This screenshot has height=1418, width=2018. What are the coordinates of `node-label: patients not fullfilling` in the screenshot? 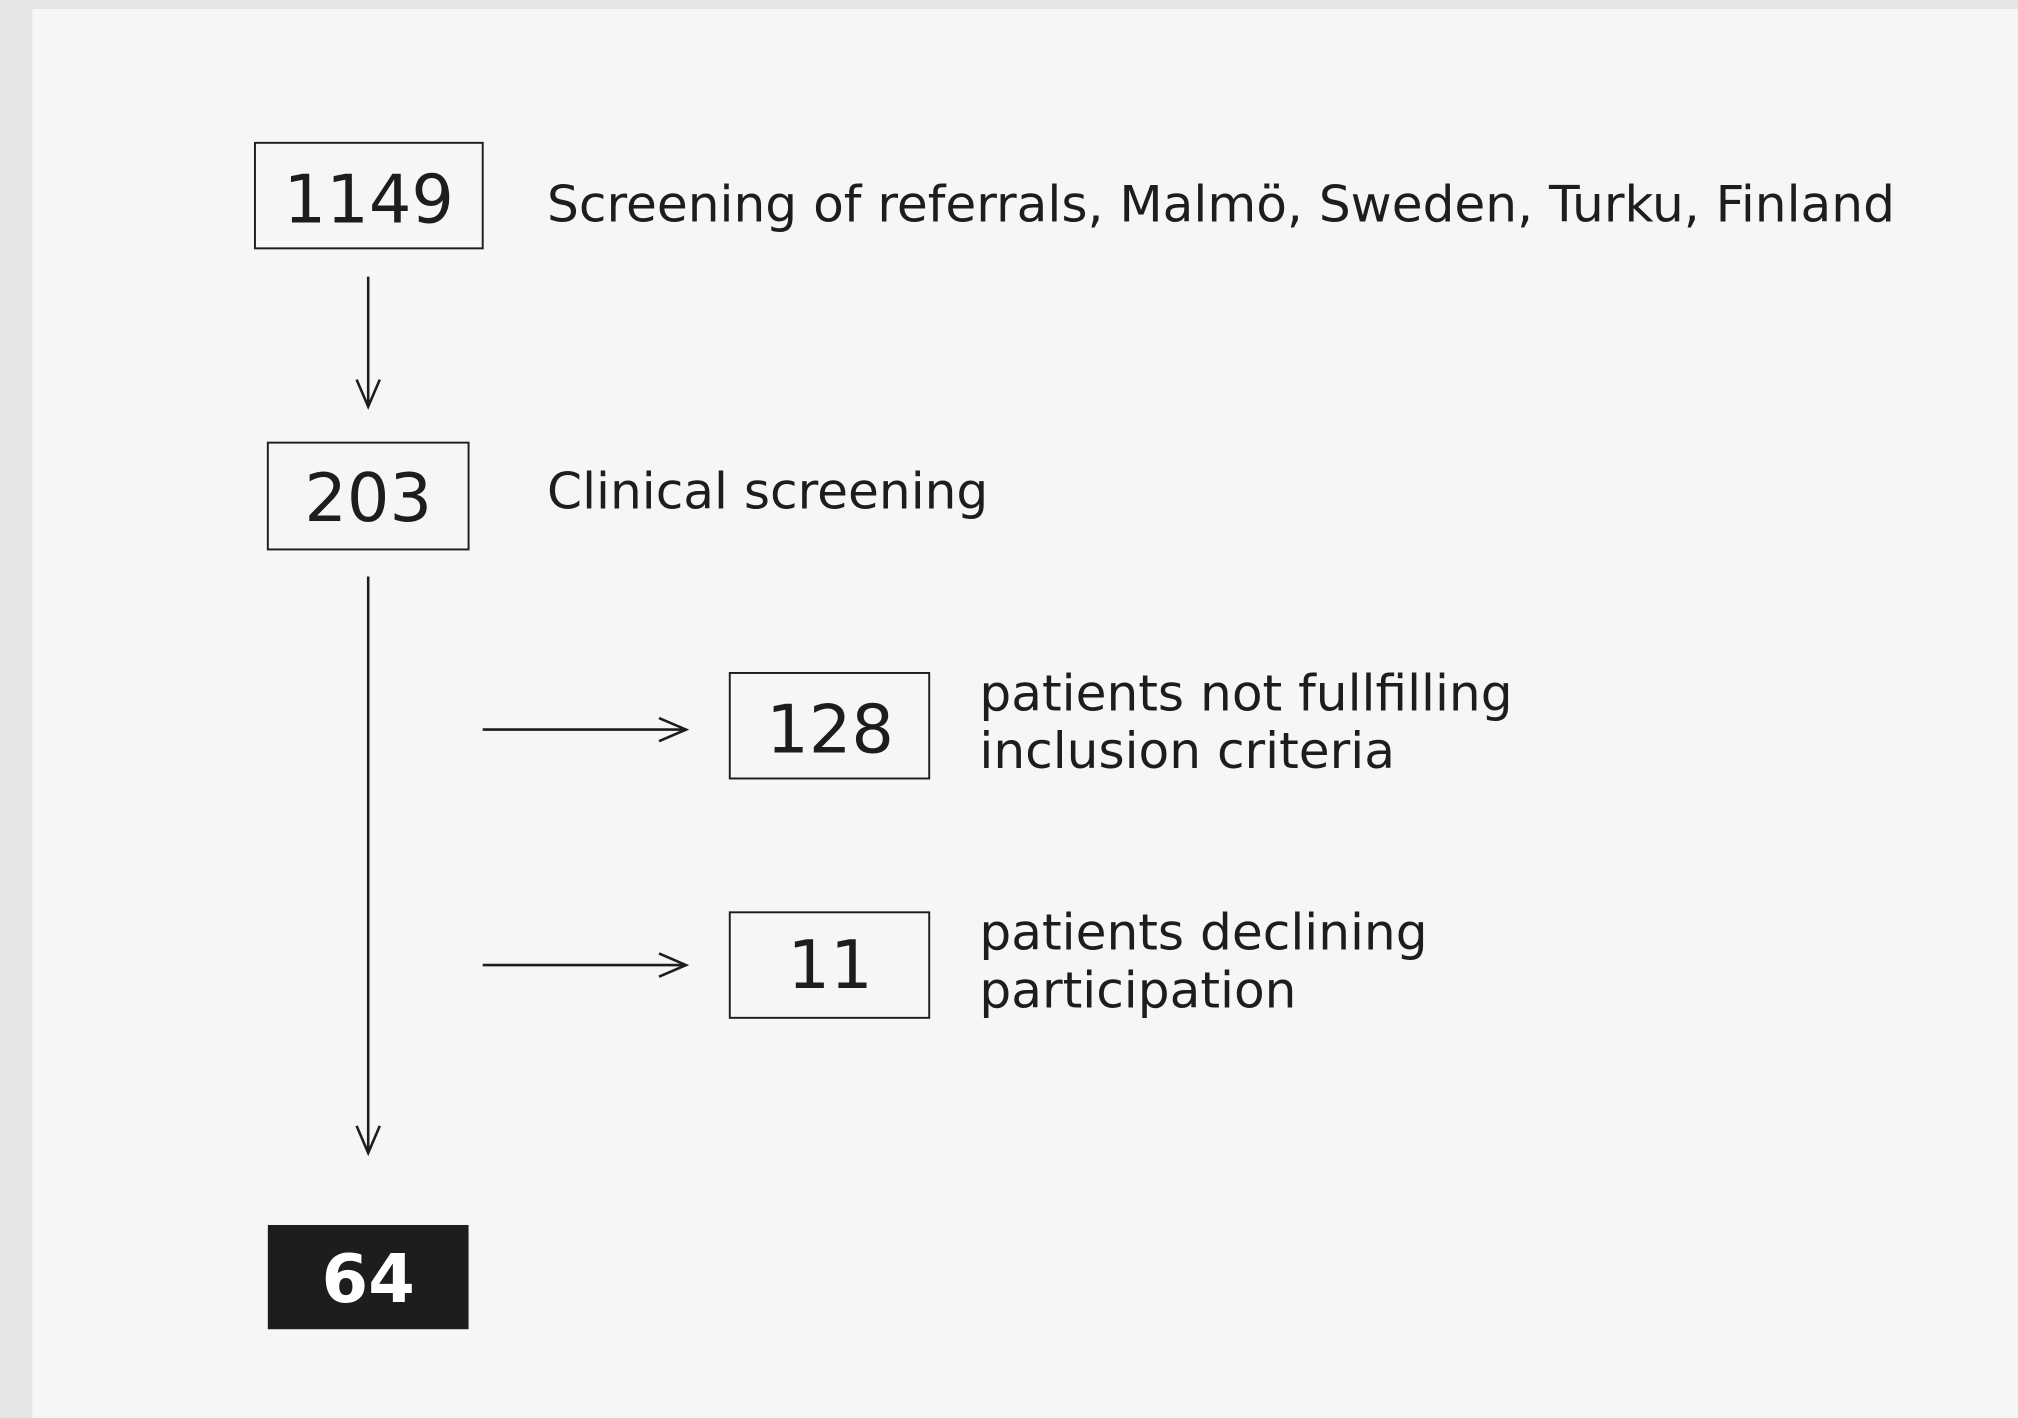 It's located at (1245, 692).